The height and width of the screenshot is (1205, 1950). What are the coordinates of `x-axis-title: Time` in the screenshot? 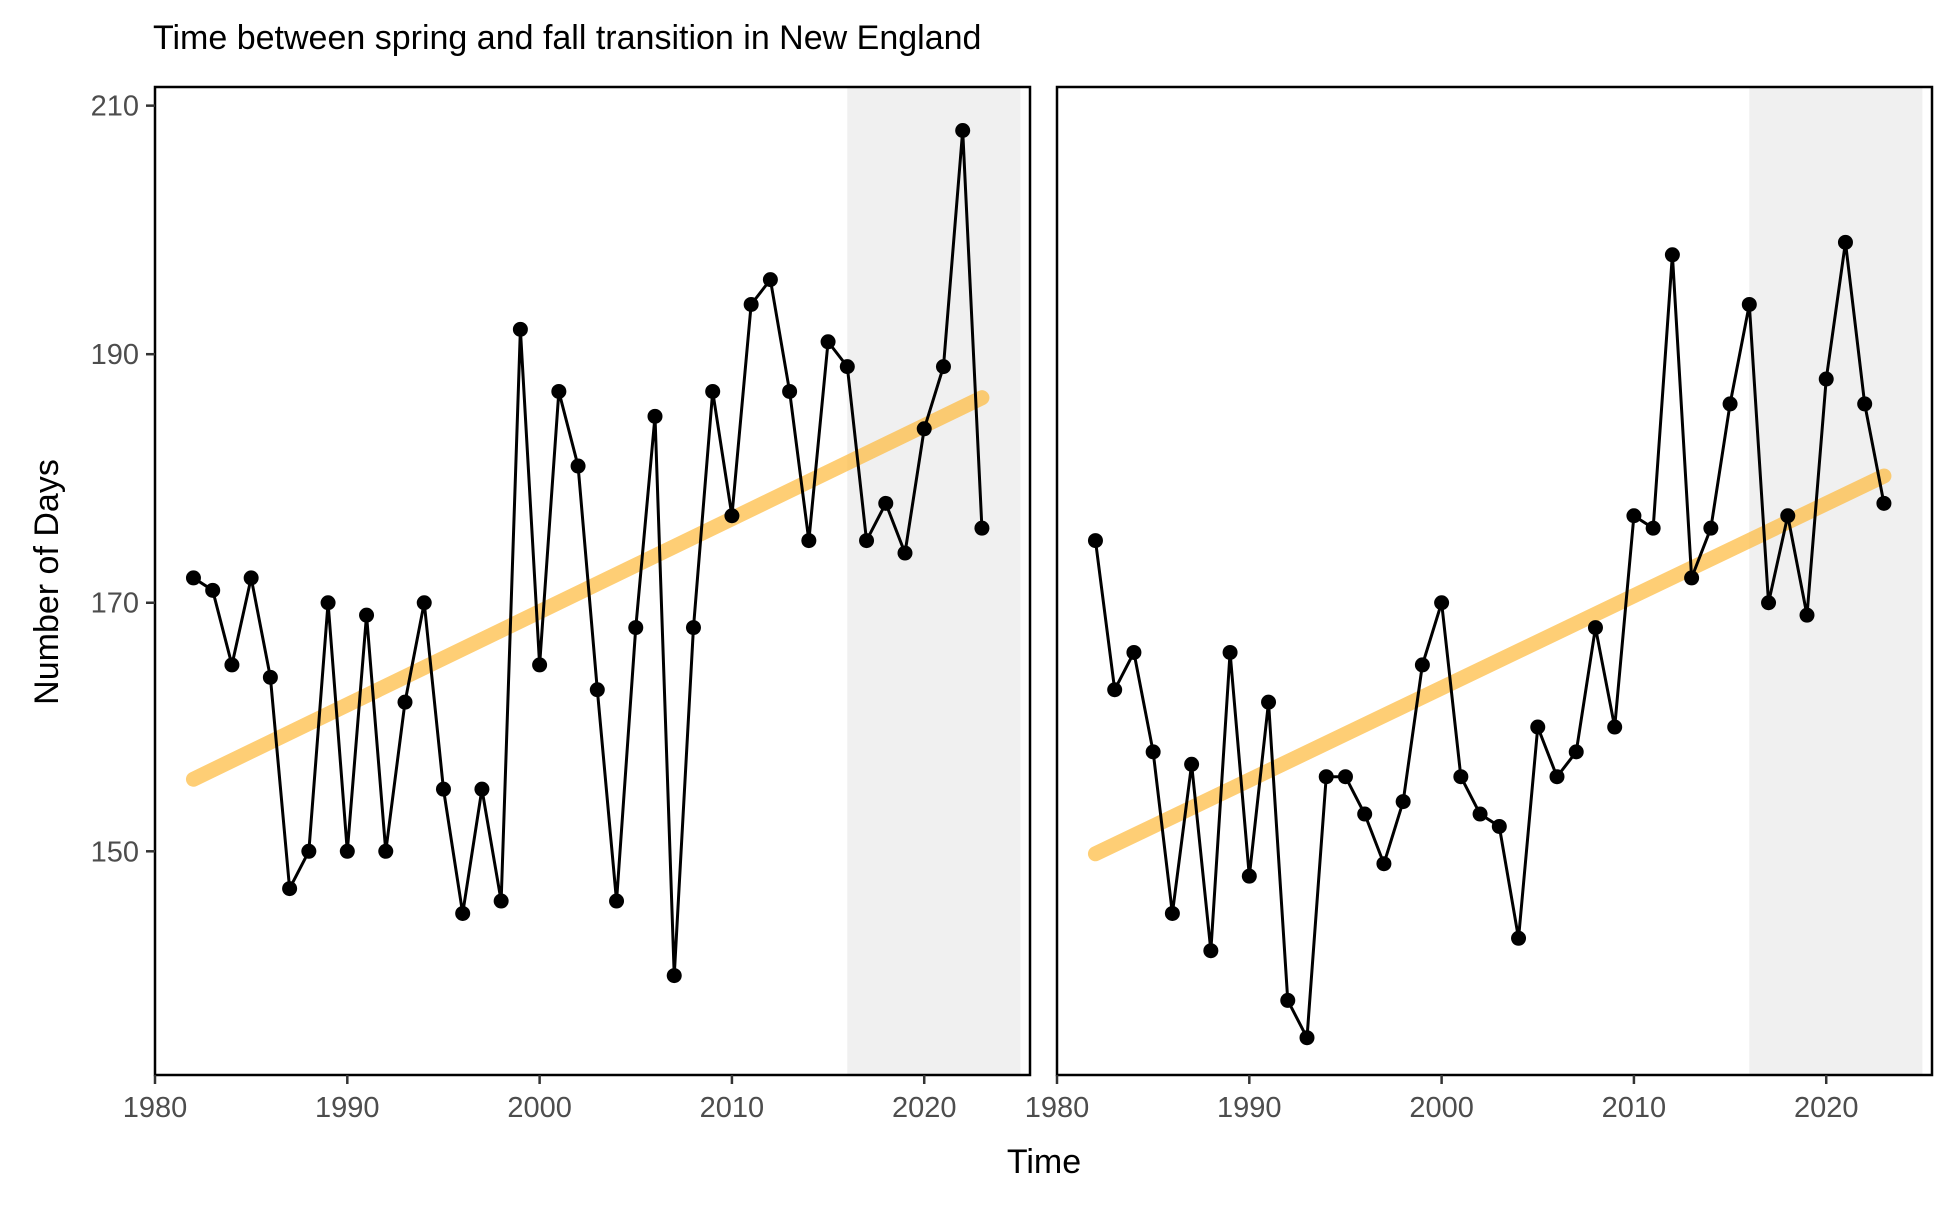 It's located at (1044, 1162).